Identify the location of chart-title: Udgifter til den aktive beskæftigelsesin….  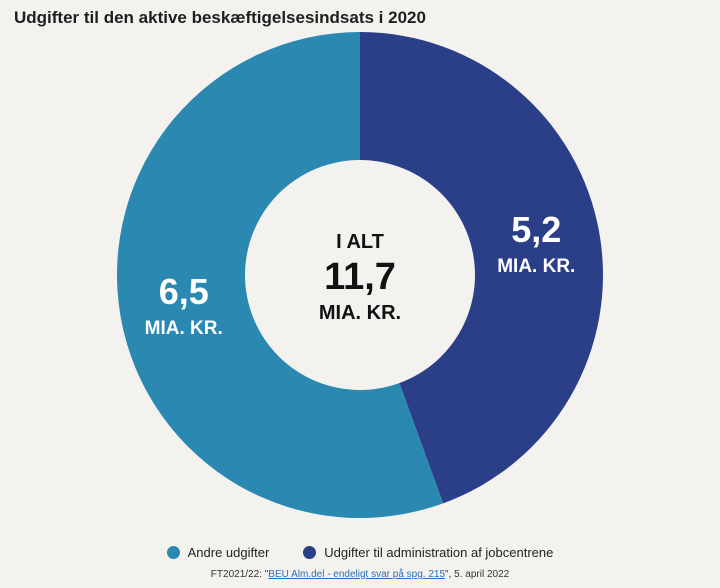
(220, 17).